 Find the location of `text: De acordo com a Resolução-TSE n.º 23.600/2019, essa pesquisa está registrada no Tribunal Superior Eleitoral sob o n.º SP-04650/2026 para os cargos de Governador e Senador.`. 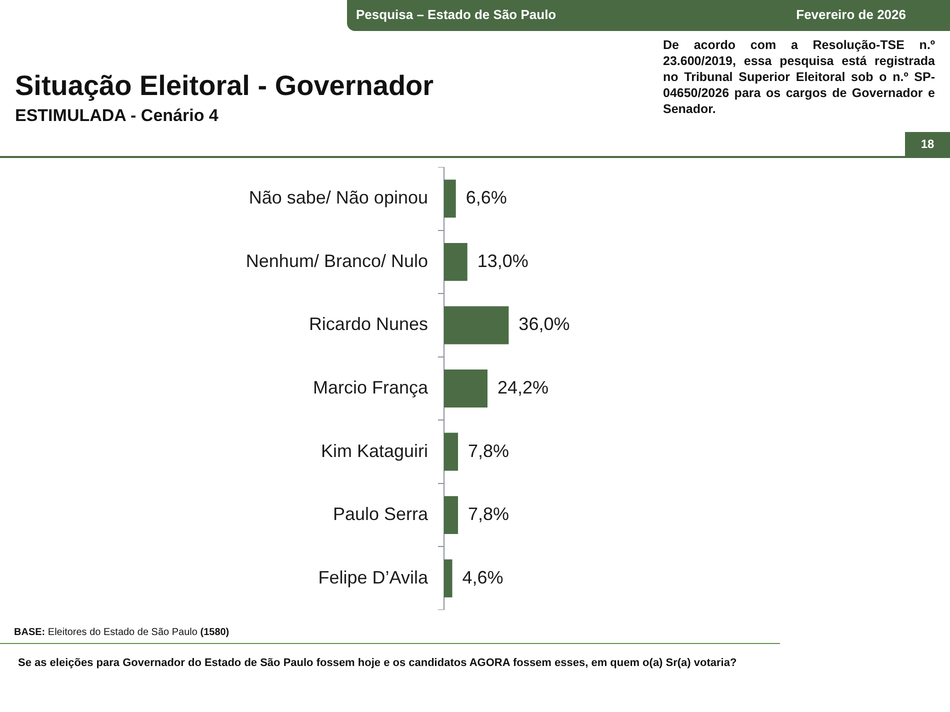

text: De acordo com a Resolução-TSE n.º 23.600/2019, essa pesquisa está registrada no Tribunal Superior Eleitoral sob o n.º SP-04650/2026 para os cargos de Governador e Senador. is located at coordinates (799, 77).